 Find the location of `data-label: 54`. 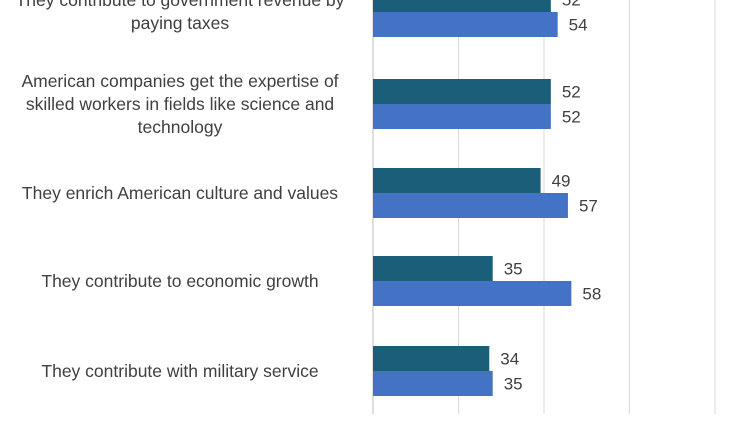

data-label: 54 is located at coordinates (578, 25).